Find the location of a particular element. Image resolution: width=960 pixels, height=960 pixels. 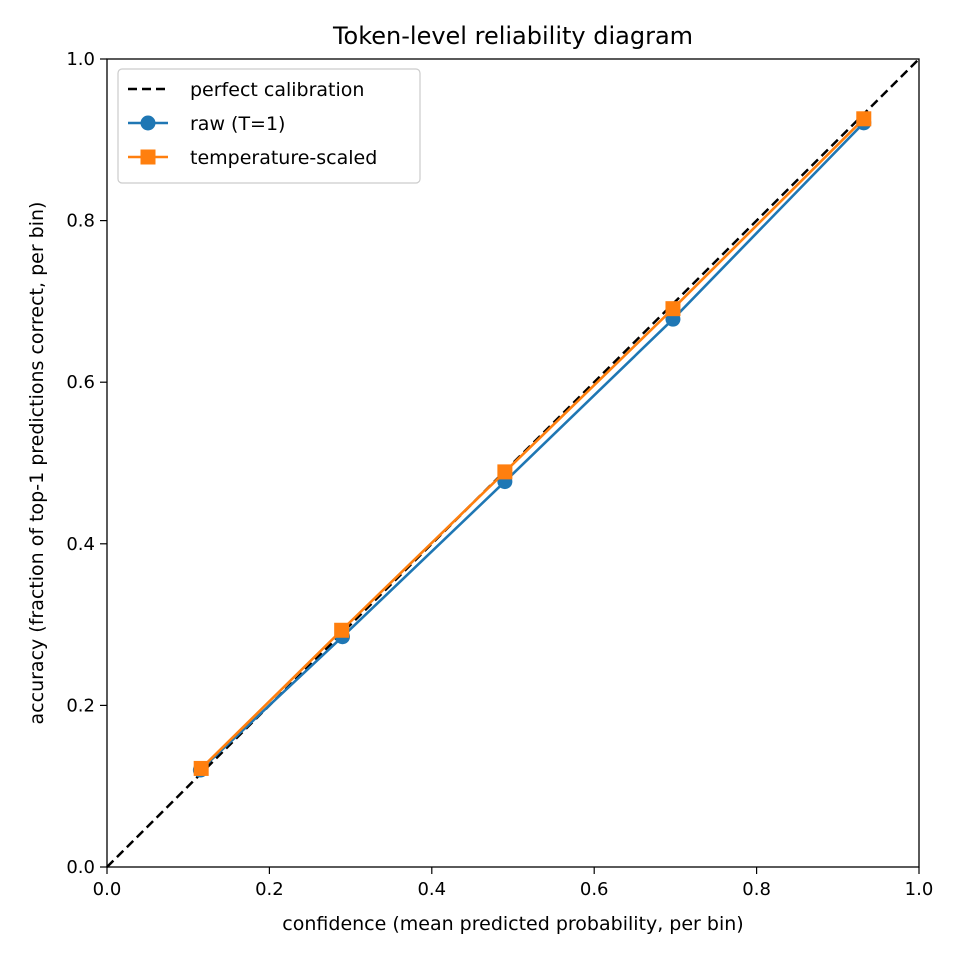

legend-item-temperature-scaled: temperature-scaled is located at coordinates (252, 158).